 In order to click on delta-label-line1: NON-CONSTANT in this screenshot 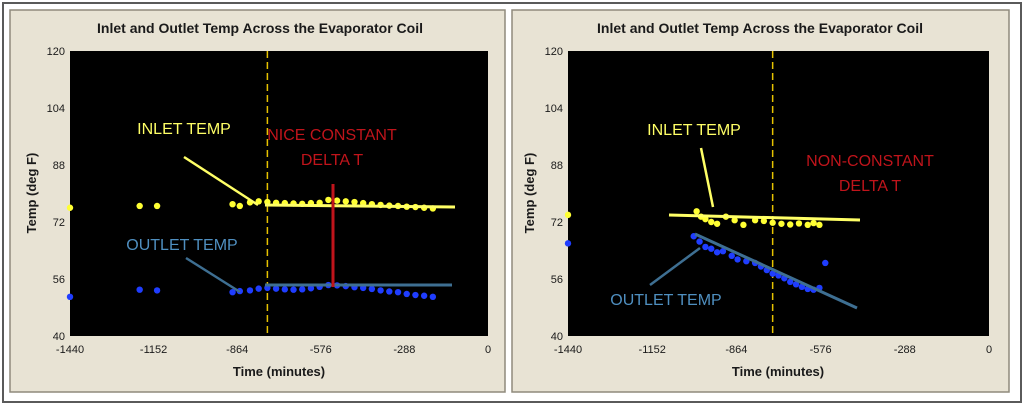, I will do `click(870, 161)`.